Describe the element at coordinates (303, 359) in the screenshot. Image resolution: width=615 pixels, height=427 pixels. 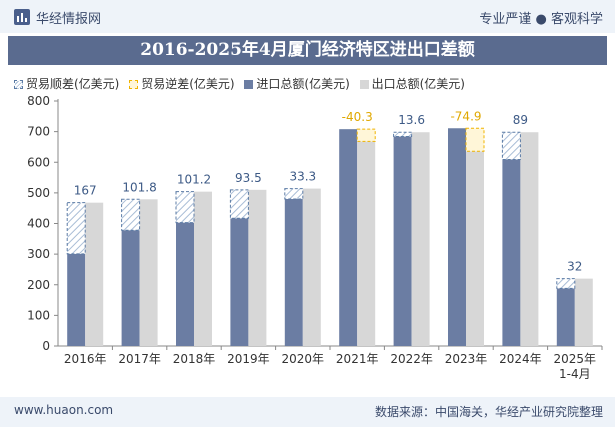
I see `x-tick-label: 2020年` at that location.